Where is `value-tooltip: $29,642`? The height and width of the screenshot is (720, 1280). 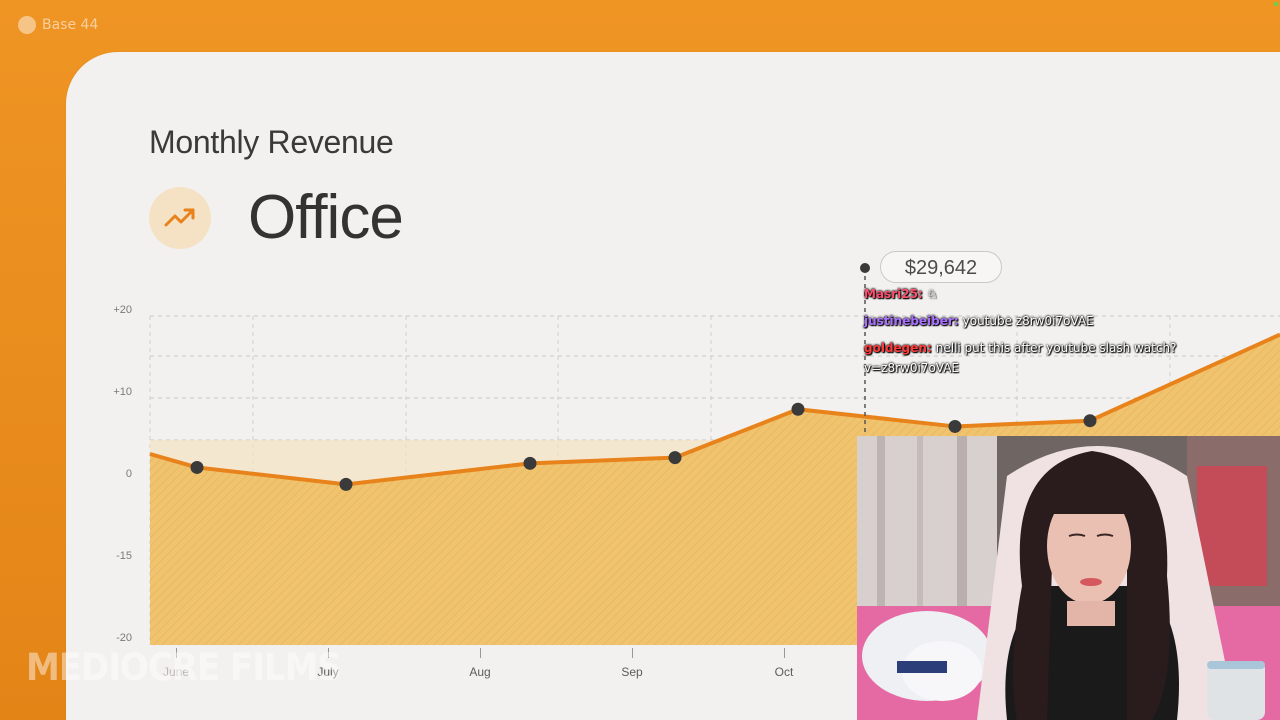 value-tooltip: $29,642 is located at coordinates (941, 267).